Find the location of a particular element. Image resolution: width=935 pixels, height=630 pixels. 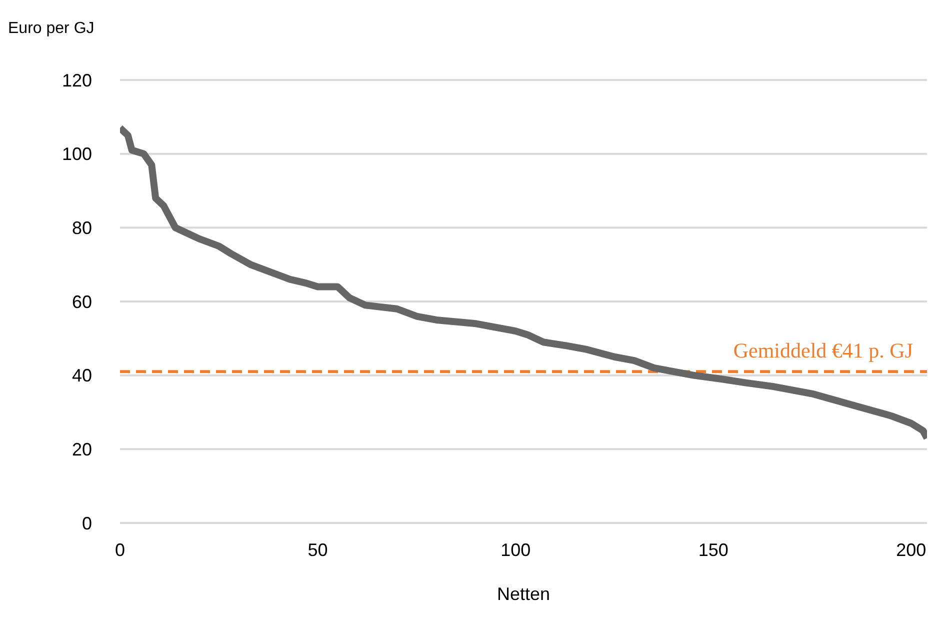

x-tick-label: 150 is located at coordinates (713, 550).